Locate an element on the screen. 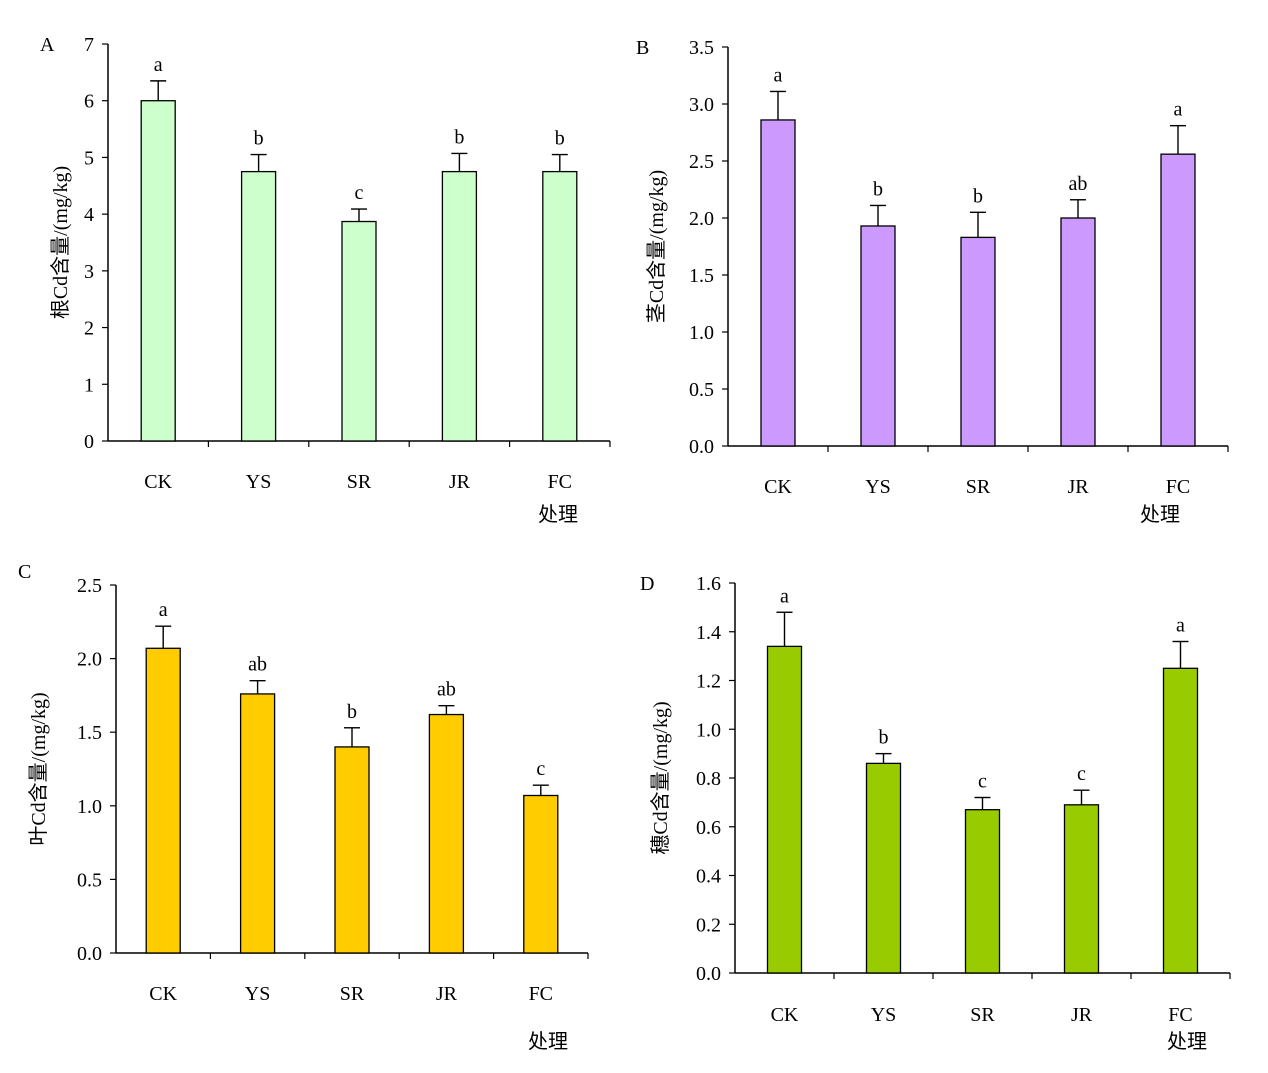 The height and width of the screenshot is (1073, 1268). panel-label: C is located at coordinates (24, 572).